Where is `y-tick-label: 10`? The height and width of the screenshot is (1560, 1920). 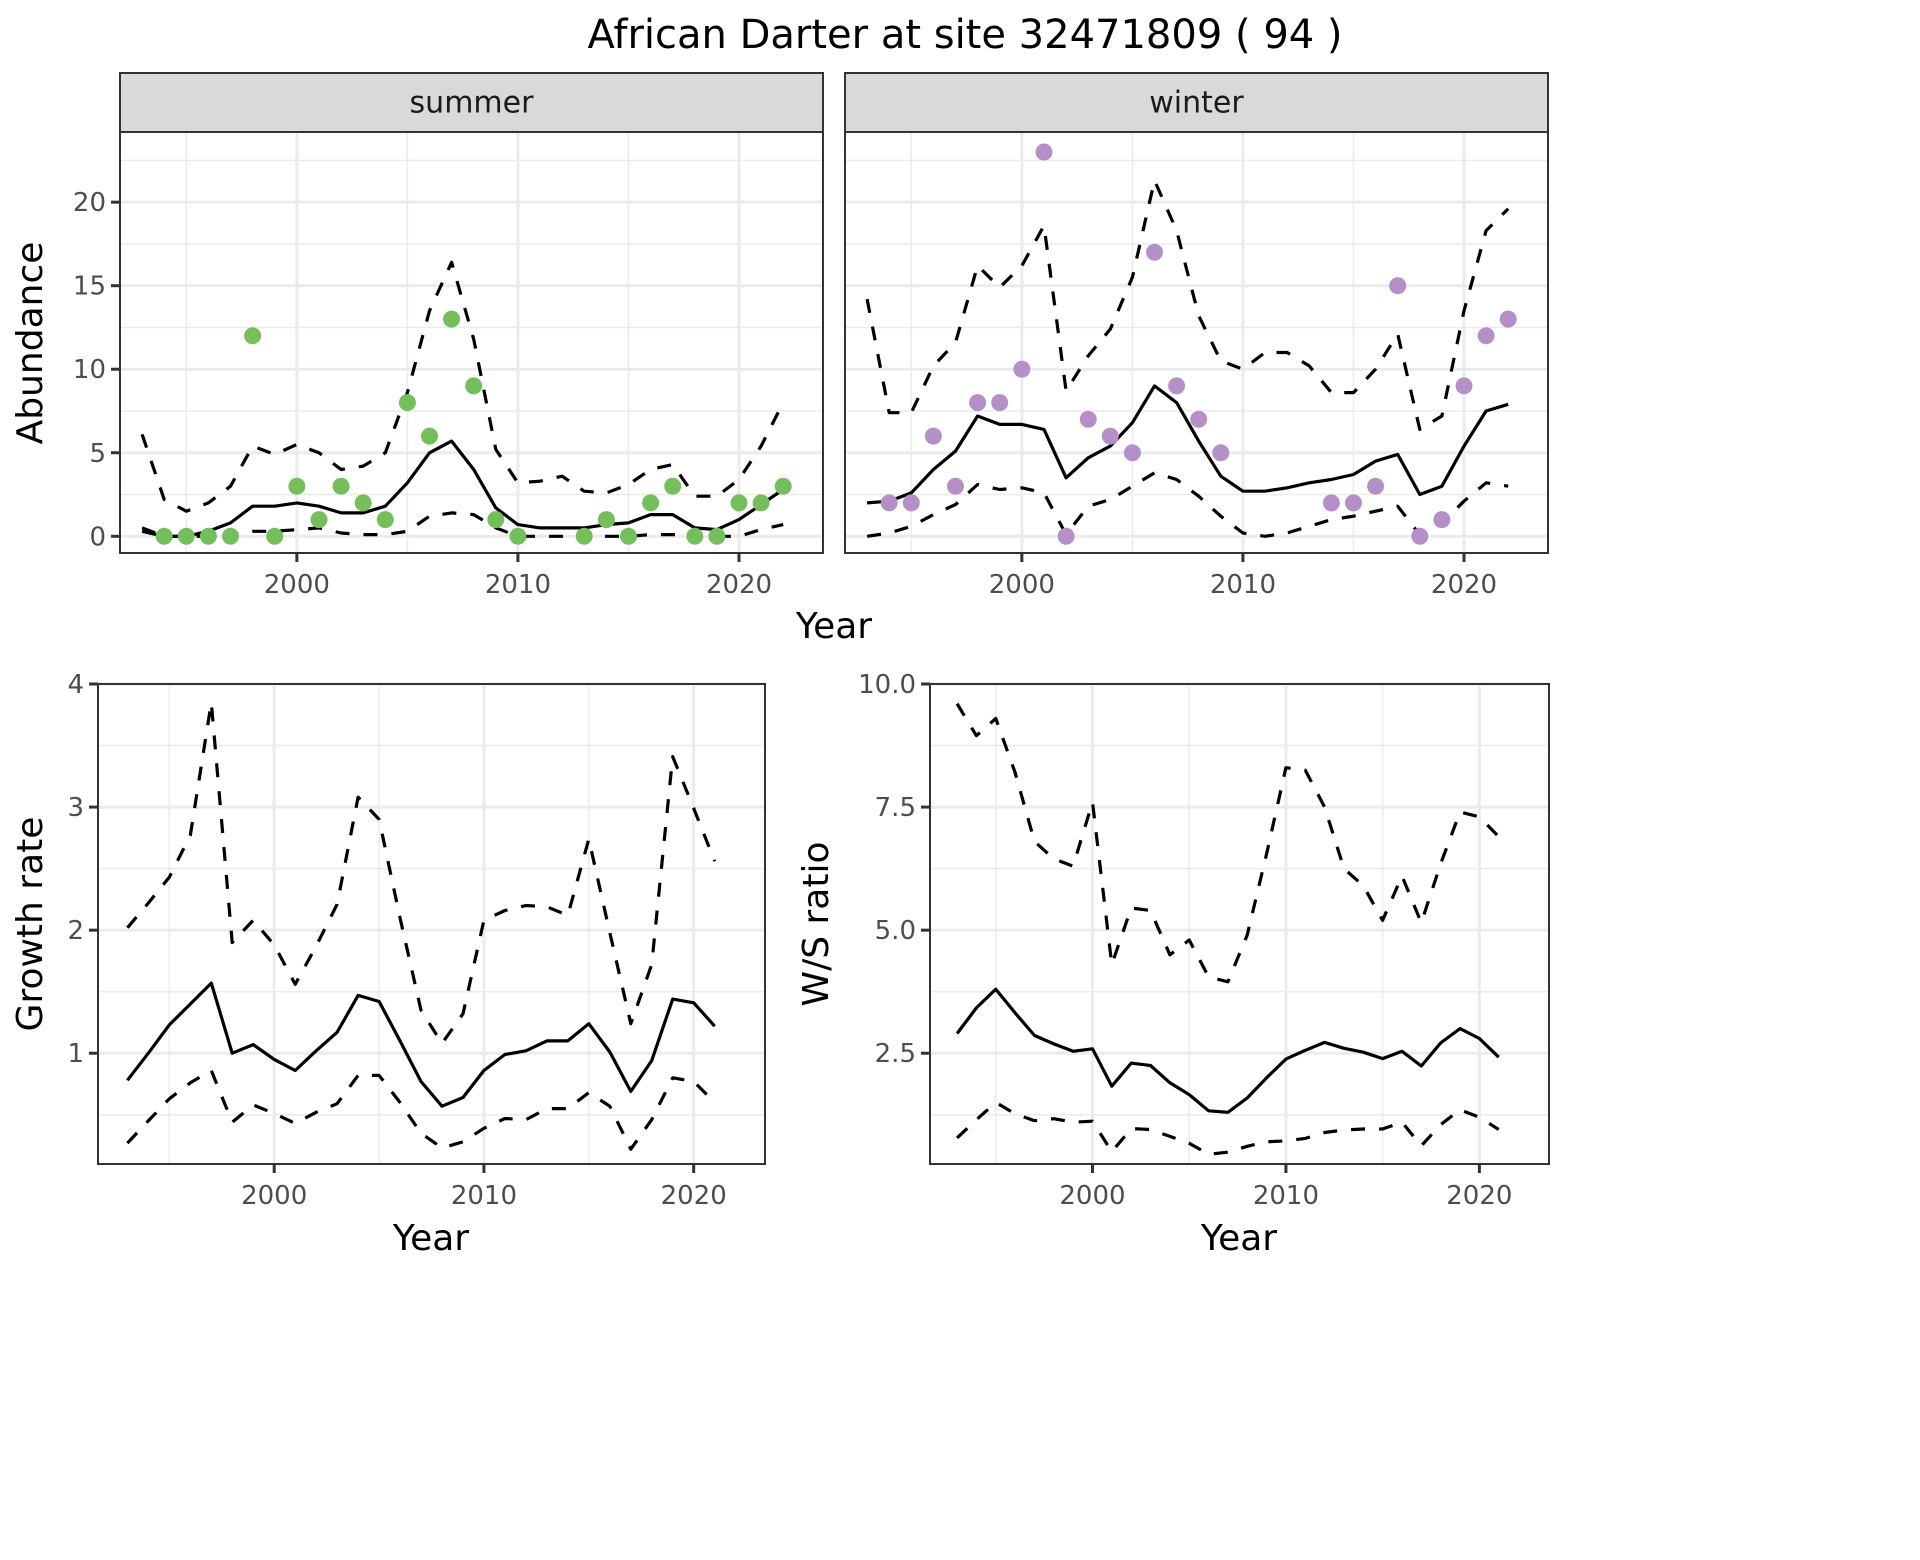
y-tick-label: 10 is located at coordinates (89, 370).